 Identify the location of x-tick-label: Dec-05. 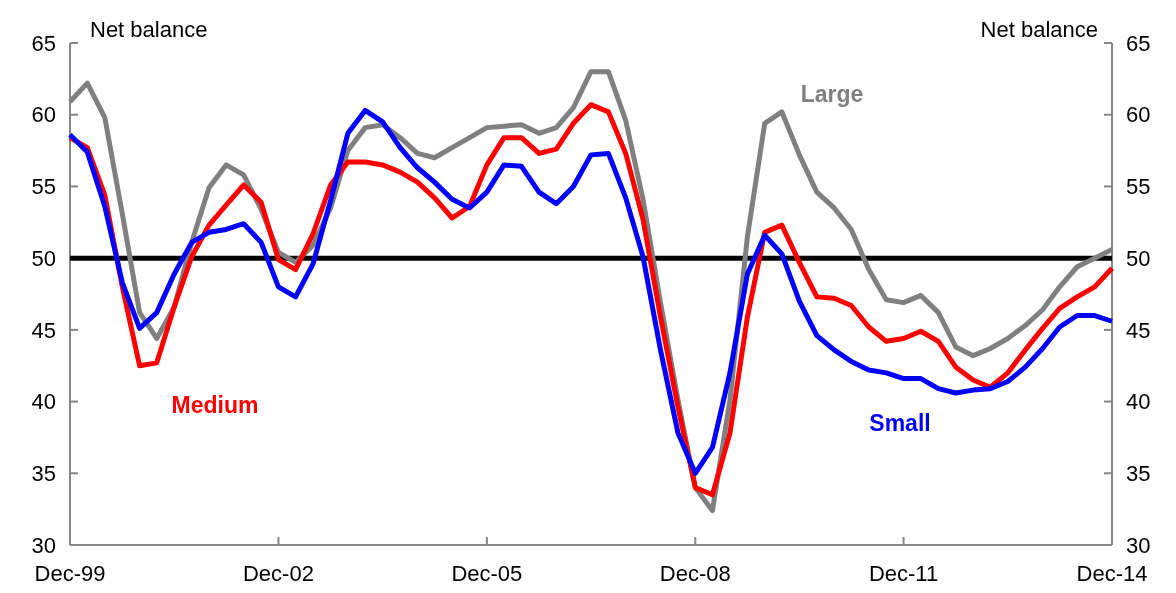
(487, 573).